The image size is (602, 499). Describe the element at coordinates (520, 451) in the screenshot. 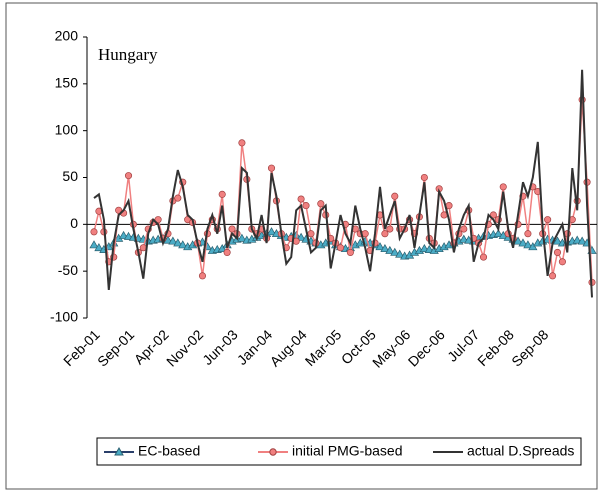

I see `legend-label: actual D.Spreads` at that location.